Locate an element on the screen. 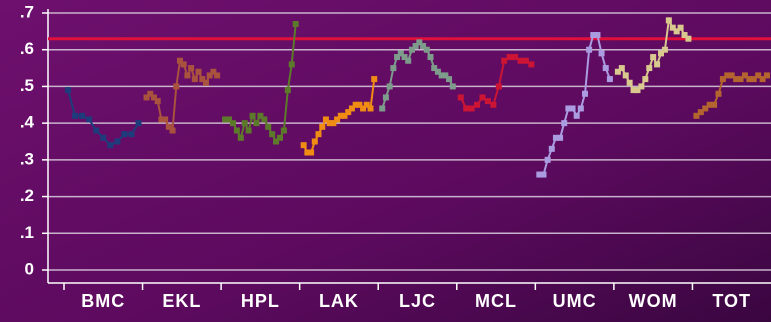  y-tick-label: .7 is located at coordinates (27, 11).